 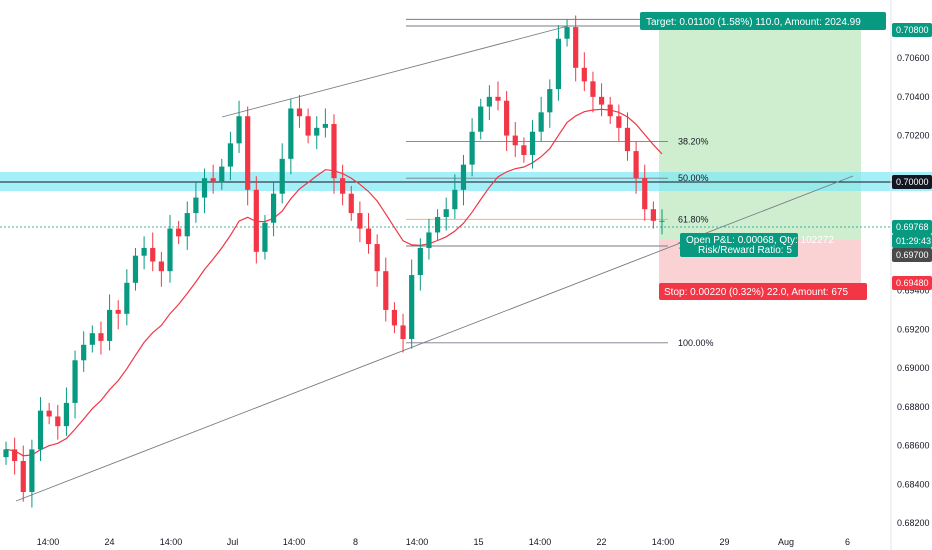 I want to click on price-tag-text: 0.70000, so click(x=912, y=182).